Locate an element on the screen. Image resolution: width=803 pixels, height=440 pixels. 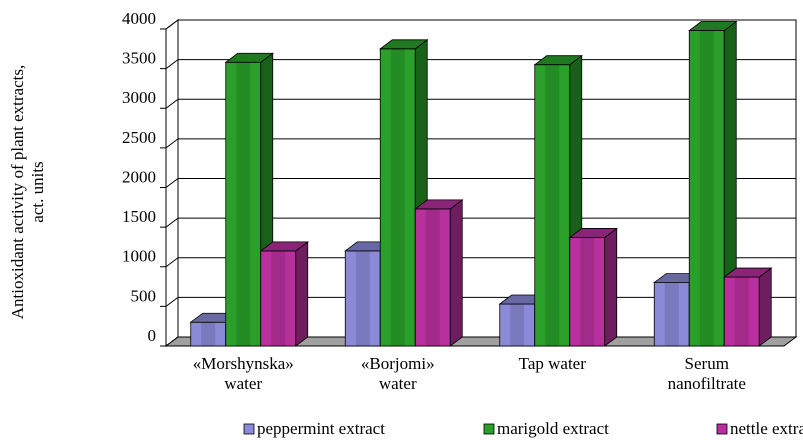
y-tick-label: 3000 is located at coordinates (139, 97).